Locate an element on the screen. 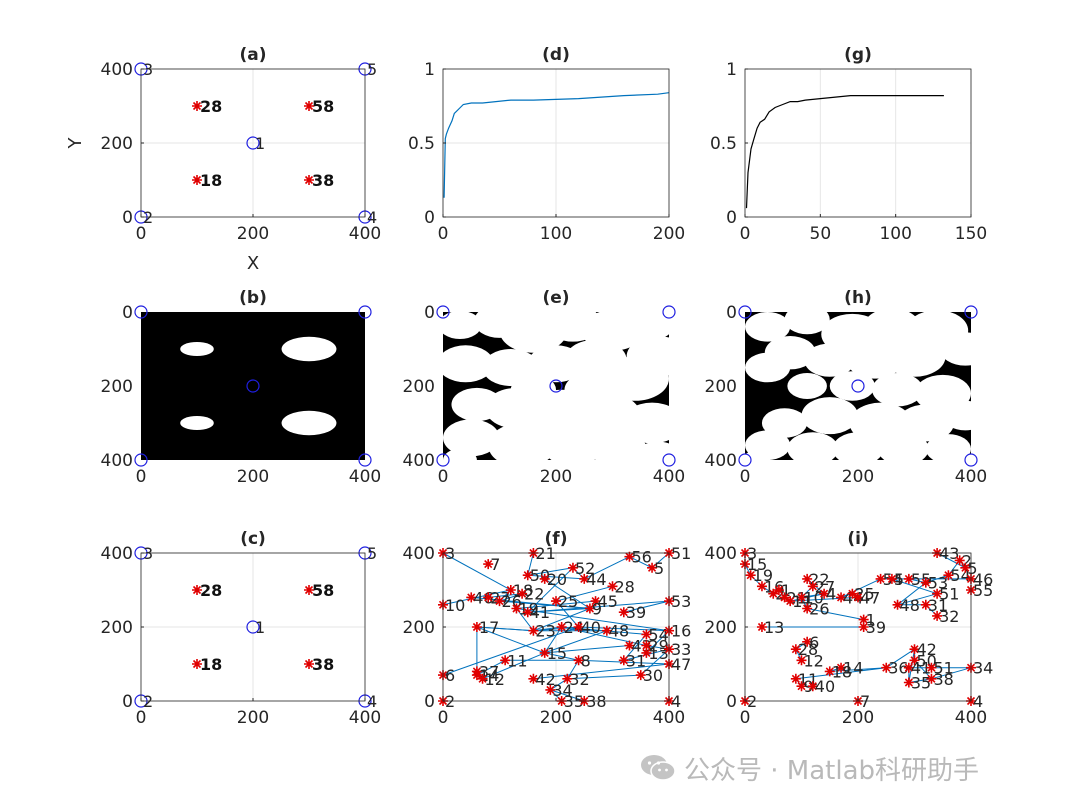 This screenshot has height=810, width=1080. node-label: 14 is located at coordinates (853, 668).